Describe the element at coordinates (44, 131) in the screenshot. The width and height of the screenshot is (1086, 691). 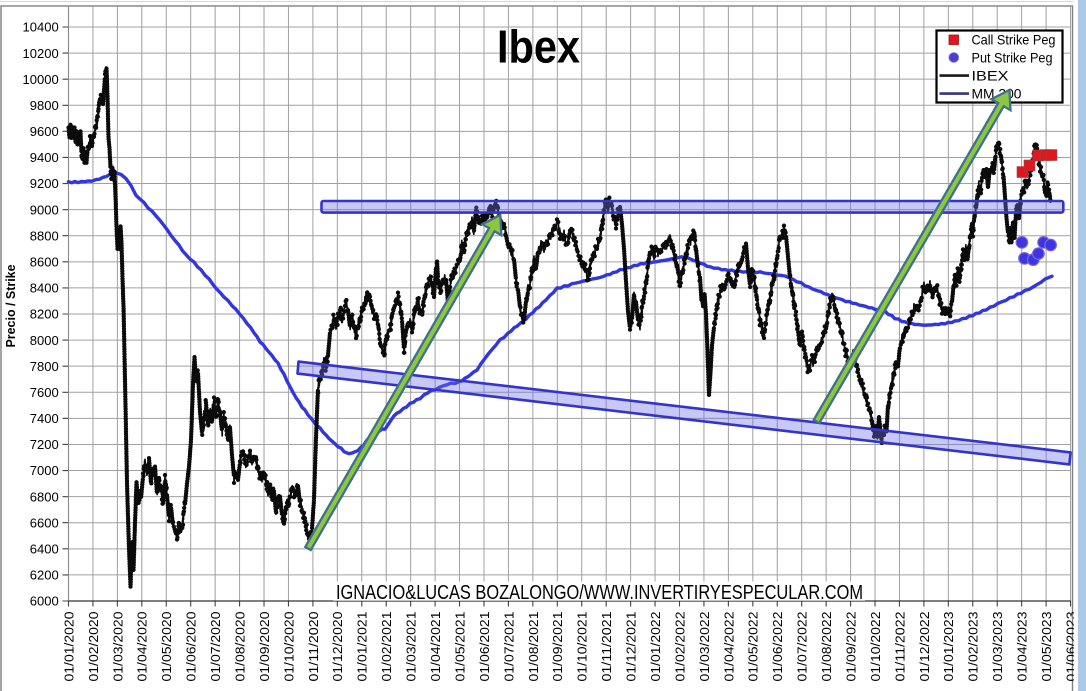
I see `svg-text: 9600` at that location.